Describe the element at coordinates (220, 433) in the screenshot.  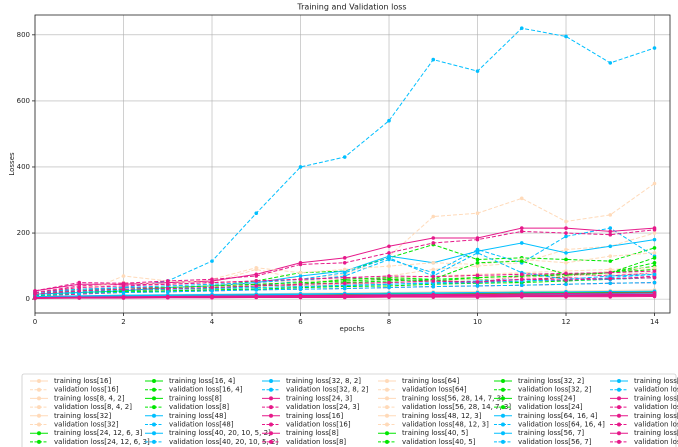
I see `legend-label: training loss[40, 20, 10, 5, 2]` at that location.